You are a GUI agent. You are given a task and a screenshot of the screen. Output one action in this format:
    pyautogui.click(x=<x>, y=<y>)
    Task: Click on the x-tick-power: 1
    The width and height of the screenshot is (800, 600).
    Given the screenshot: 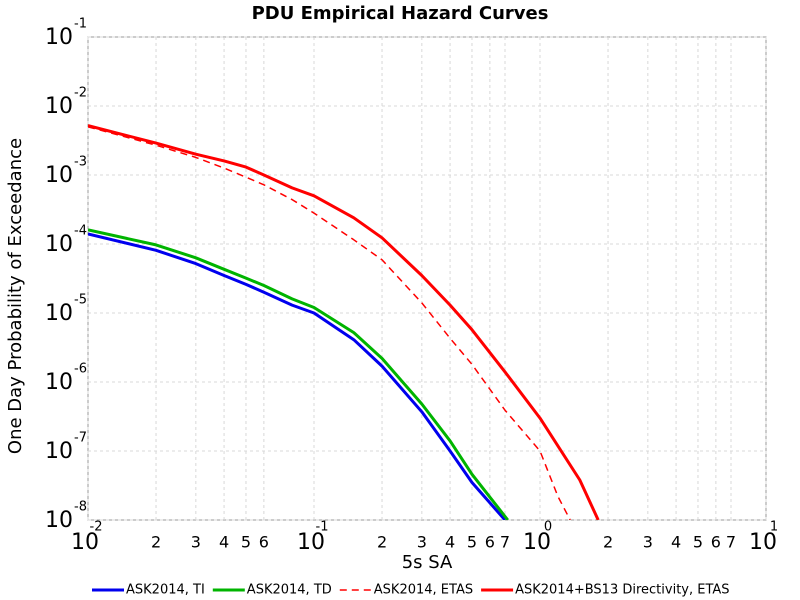 What is the action you would take?
    pyautogui.click(x=774, y=527)
    